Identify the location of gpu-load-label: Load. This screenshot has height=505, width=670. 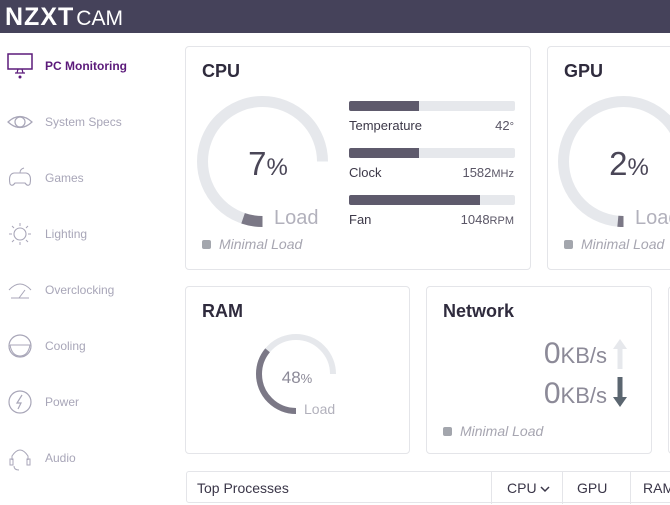
(652, 218).